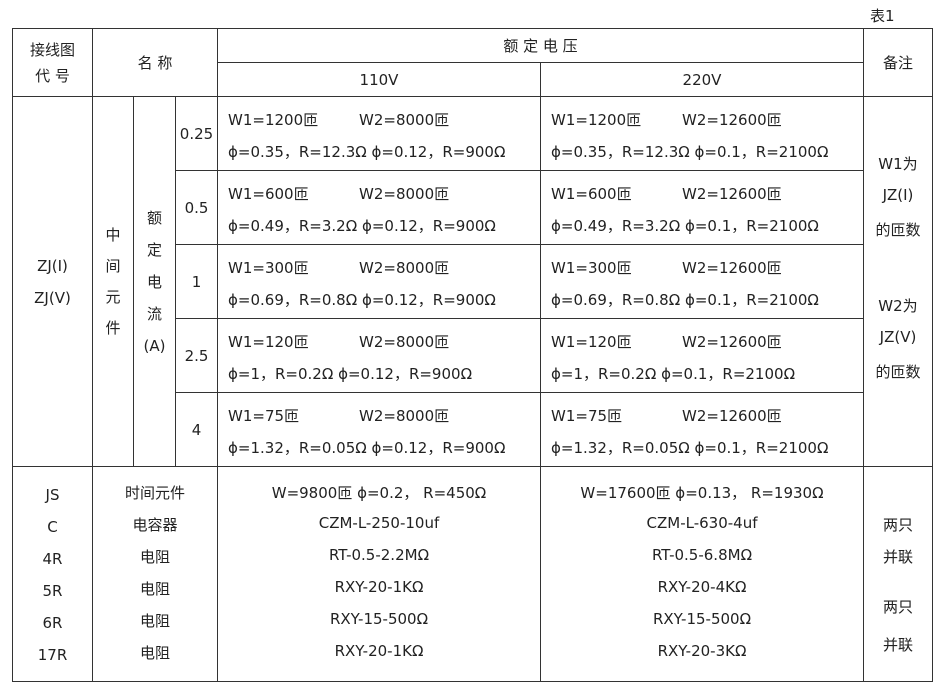 Image resolution: width=940 pixels, height=689 pixels. I want to click on v110-cell: W1=120匝 W2=8000匝 ϕ=1，R=0.2Ω ϕ=0.12，R=900Ω, so click(379, 355).